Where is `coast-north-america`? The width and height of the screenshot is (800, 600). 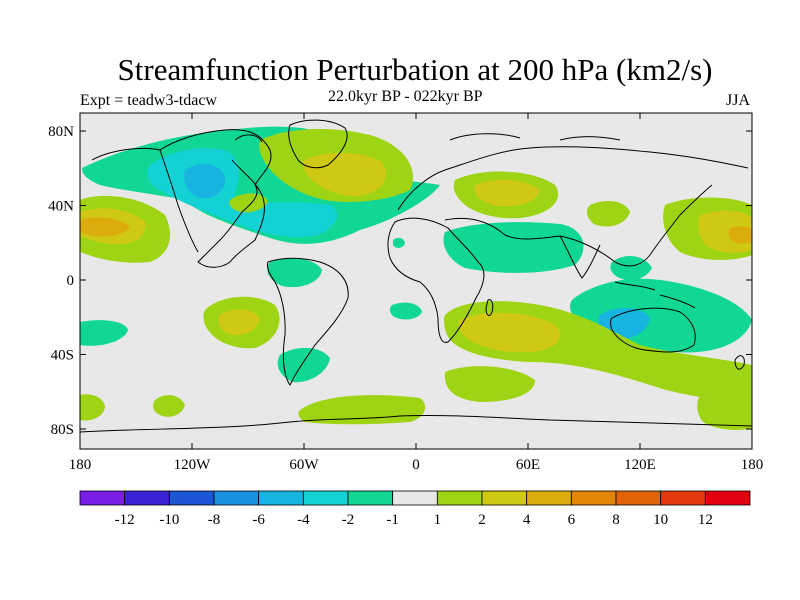 coast-north-america is located at coordinates (181, 198).